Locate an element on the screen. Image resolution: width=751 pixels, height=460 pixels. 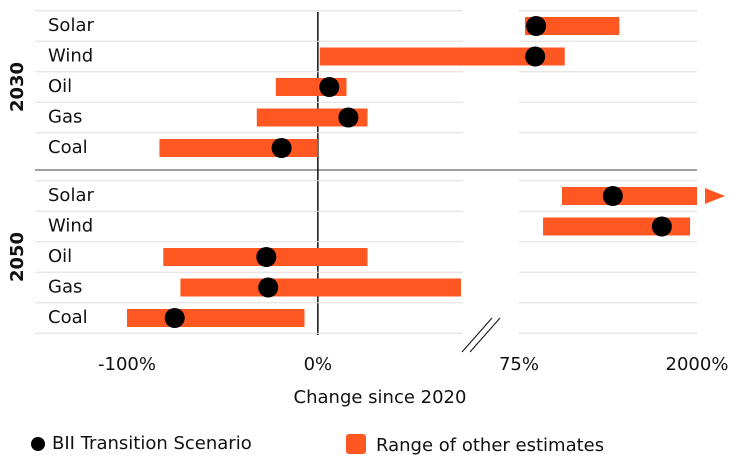
legend-label: BII Transition Scenario is located at coordinates (152, 443).